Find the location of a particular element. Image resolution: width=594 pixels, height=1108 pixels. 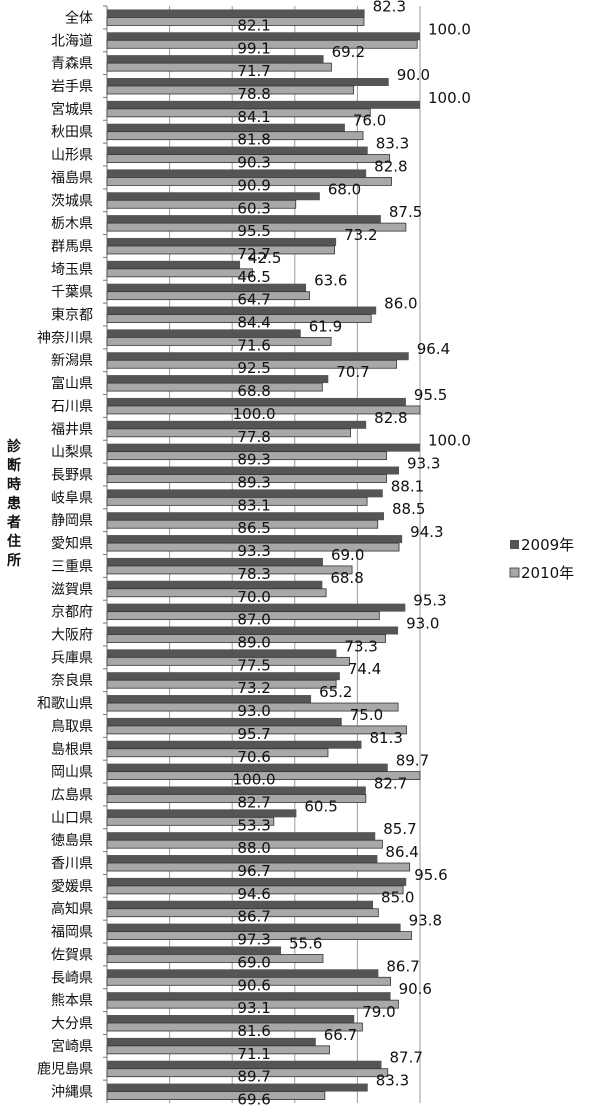

data-label-2010: 93.3 is located at coordinates (253, 551).